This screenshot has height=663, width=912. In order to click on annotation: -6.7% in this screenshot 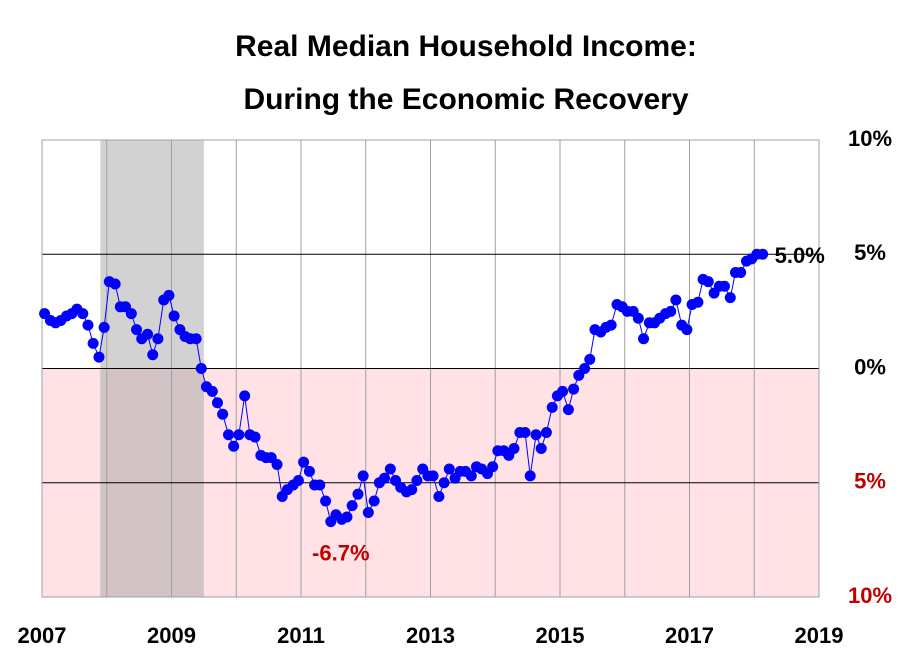, I will do `click(340, 552)`.